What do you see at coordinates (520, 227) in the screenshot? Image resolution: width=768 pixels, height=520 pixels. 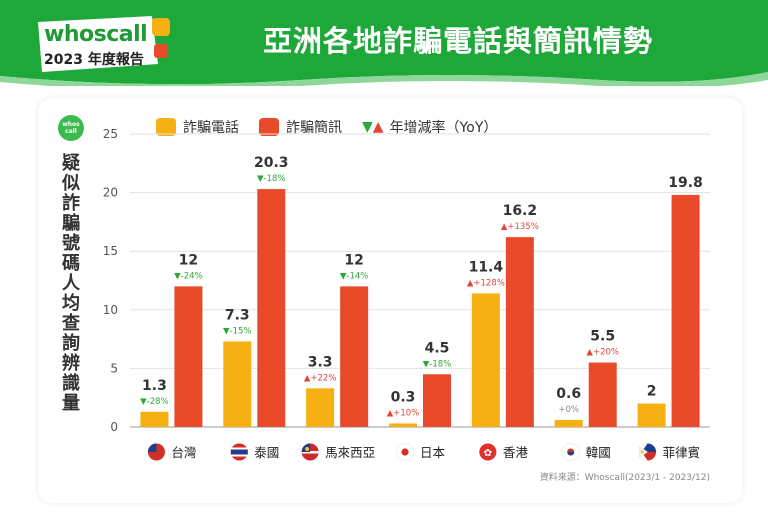 I see `yoy-label: ▲+135%` at bounding box center [520, 227].